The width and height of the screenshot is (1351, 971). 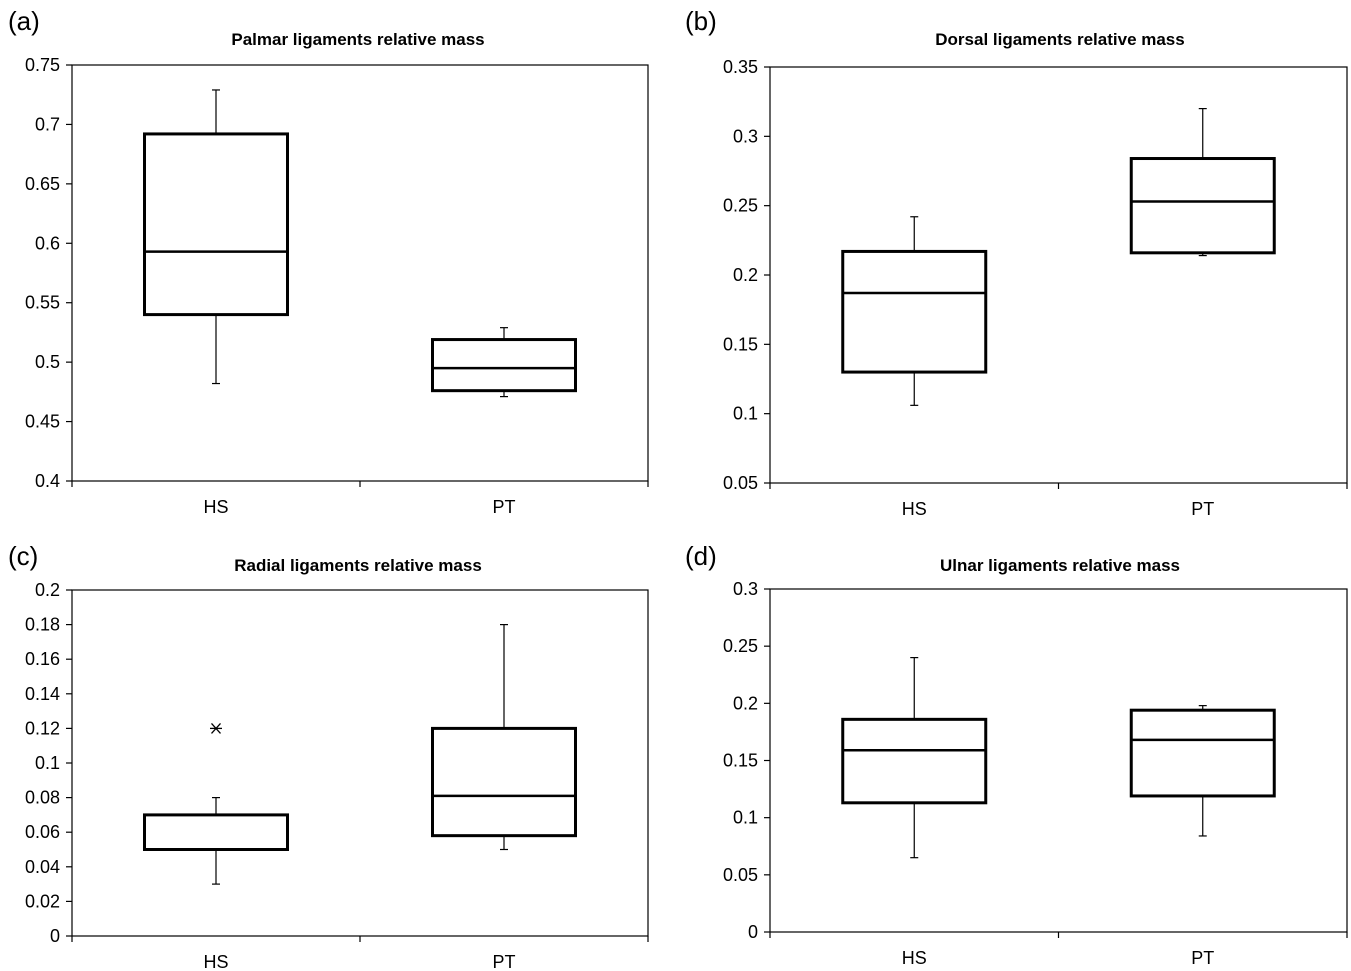 What do you see at coordinates (1060, 565) in the screenshot?
I see `chart-title: Ulnar ligaments relative mass` at bounding box center [1060, 565].